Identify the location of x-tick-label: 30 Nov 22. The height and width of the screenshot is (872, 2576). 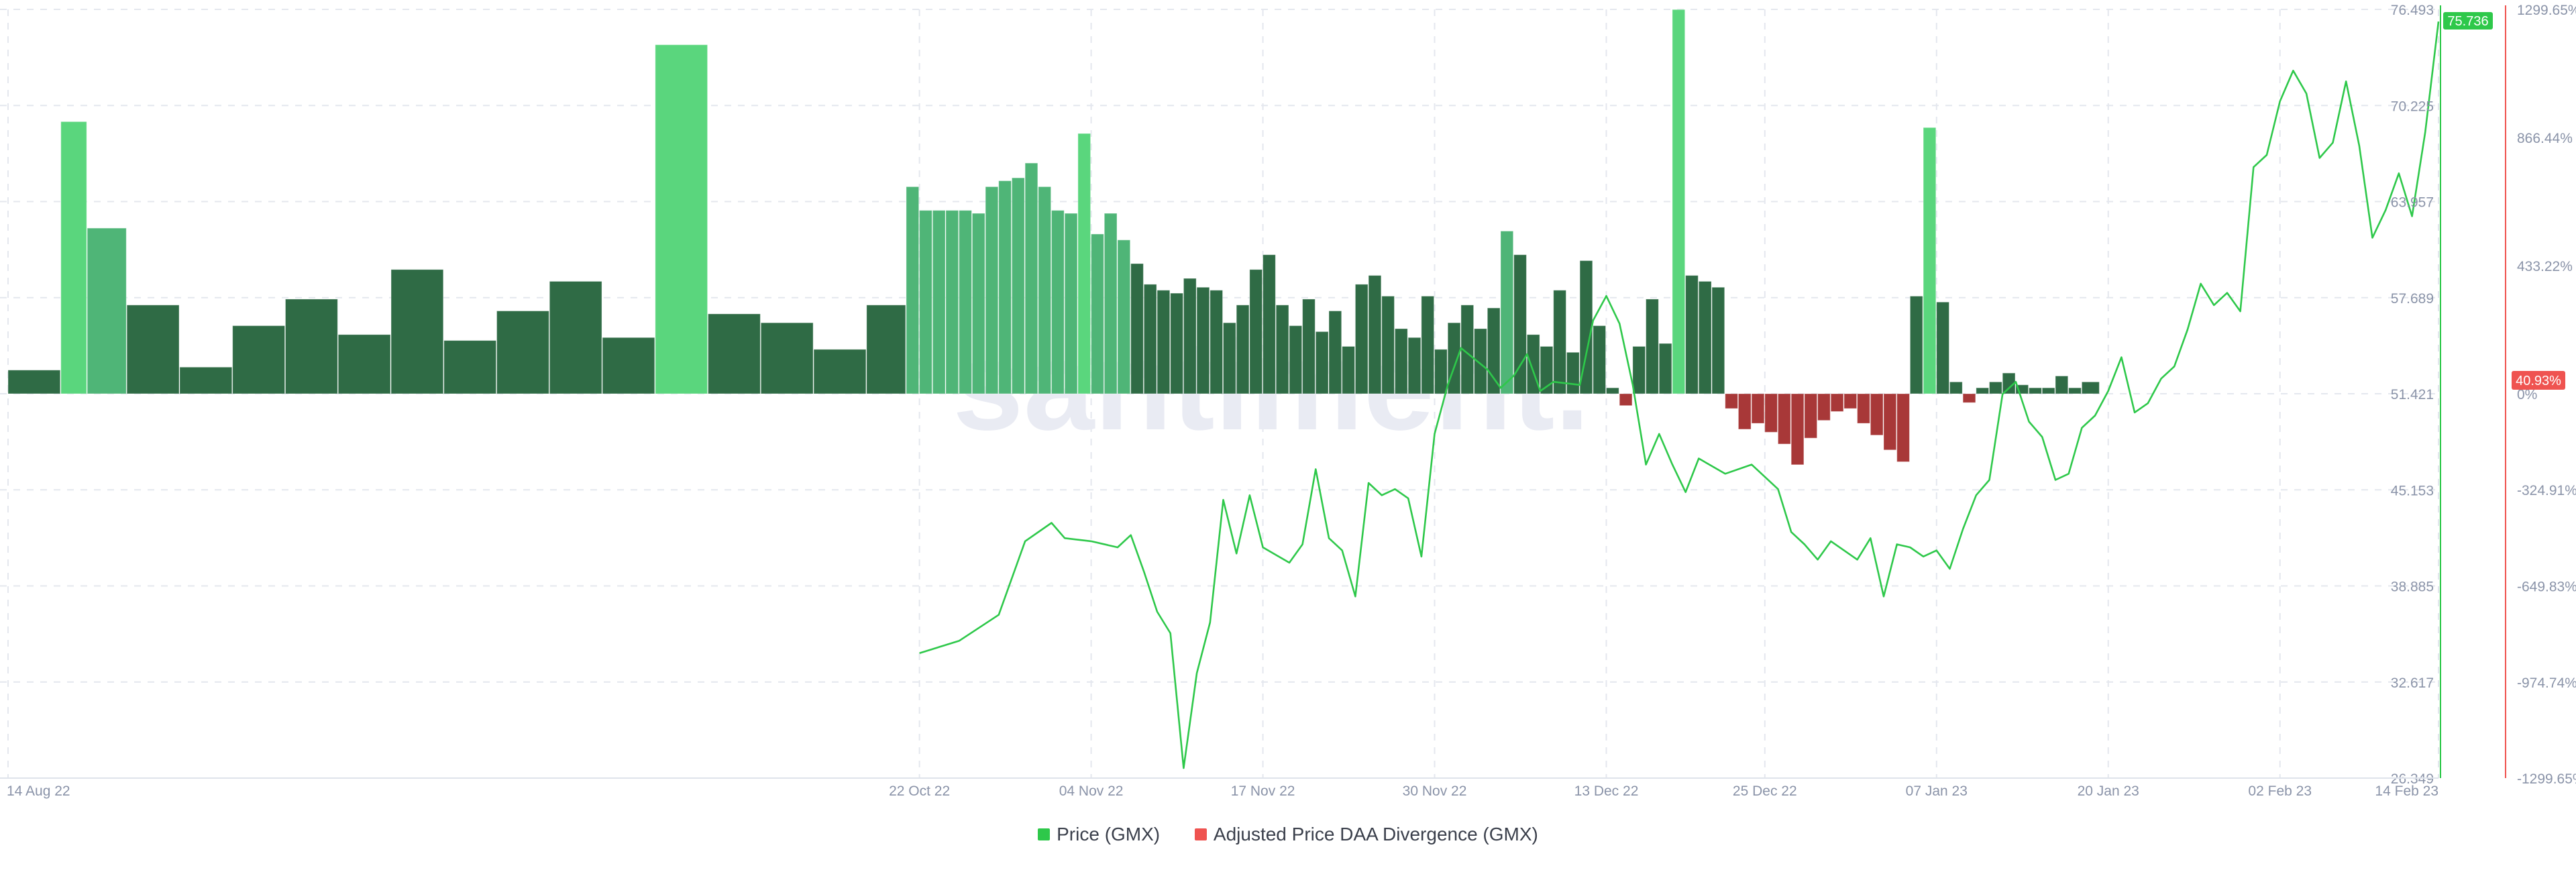
(1435, 791).